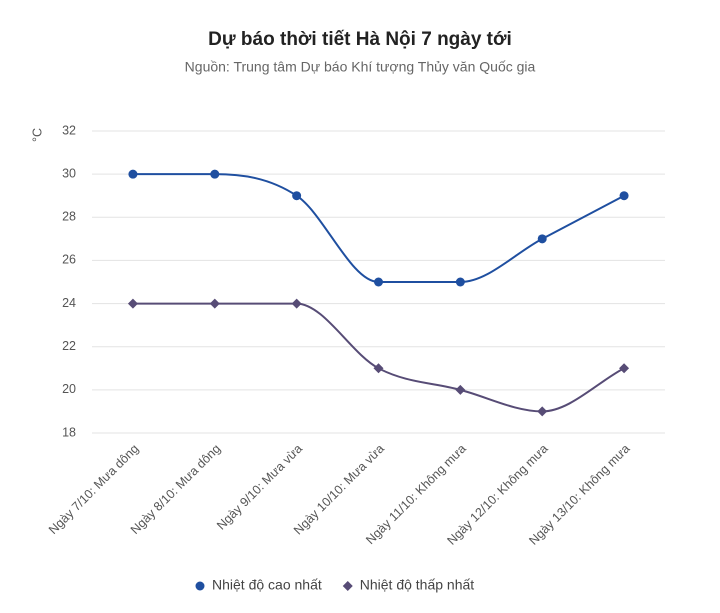 The image size is (720, 613). I want to click on y-tick-label: 20, so click(69, 389).